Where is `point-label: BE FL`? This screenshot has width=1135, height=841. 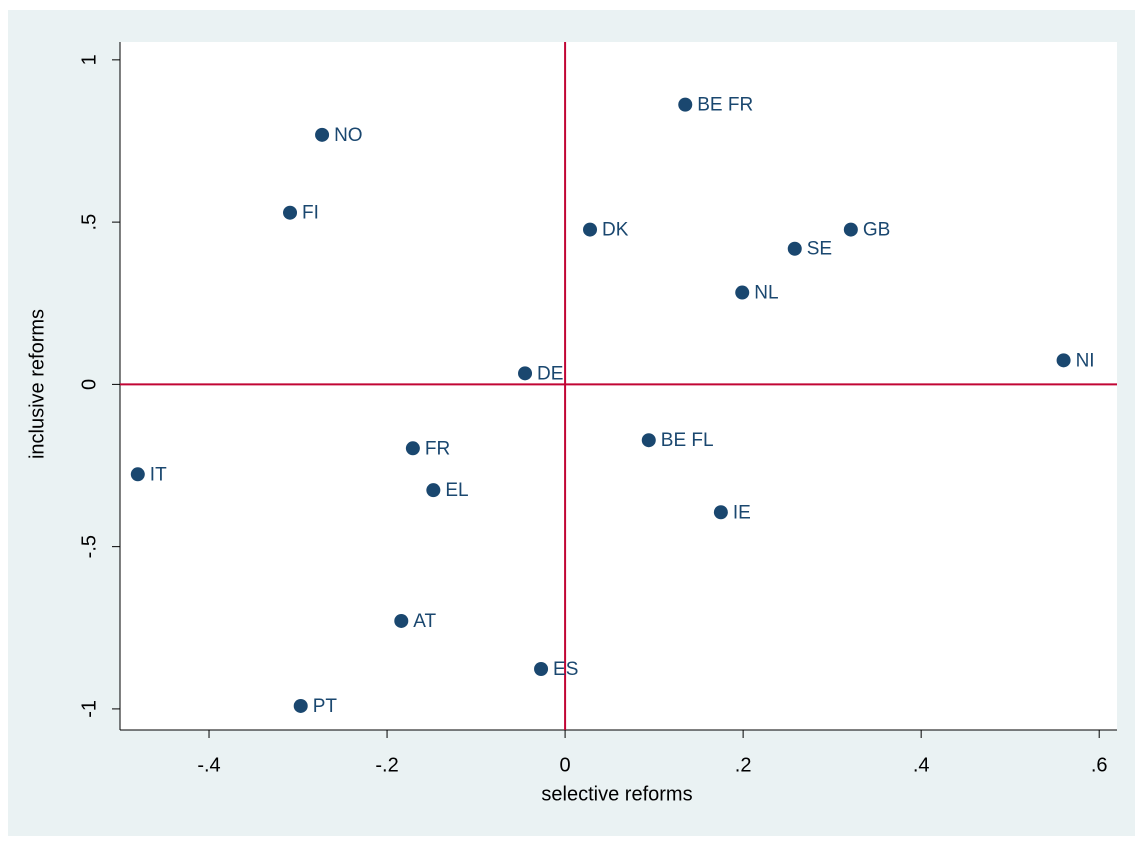 point-label: BE FL is located at coordinates (687, 440).